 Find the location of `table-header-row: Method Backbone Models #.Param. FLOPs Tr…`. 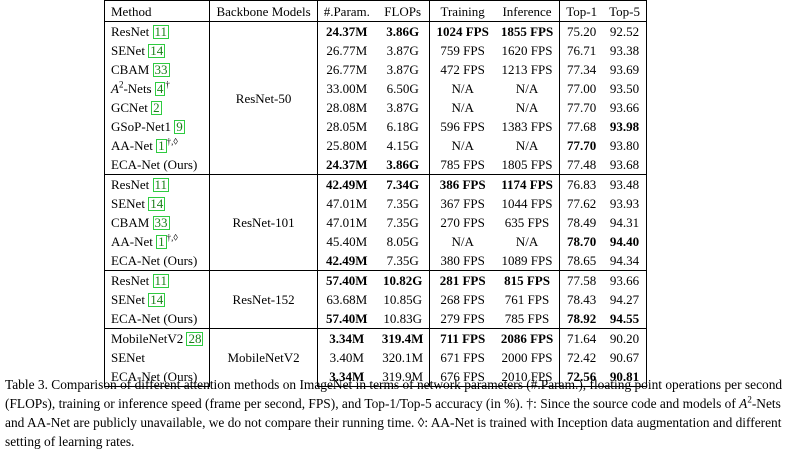

table-header-row: Method Backbone Models #.Param. FLOPs Tr… is located at coordinates (375, 11).